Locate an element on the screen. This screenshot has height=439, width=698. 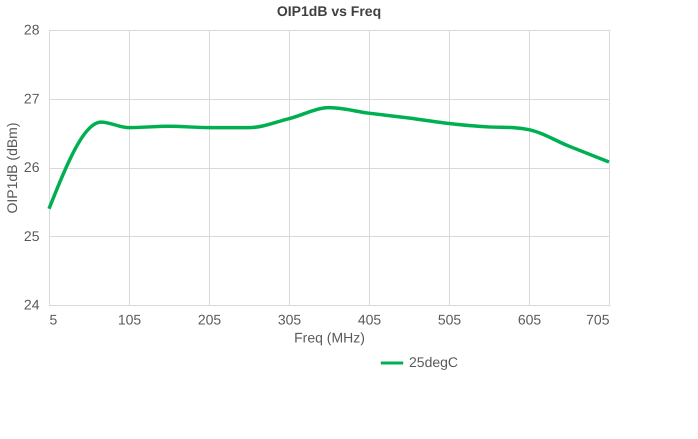
x-axis-title: Freq (MHz) is located at coordinates (329, 338).